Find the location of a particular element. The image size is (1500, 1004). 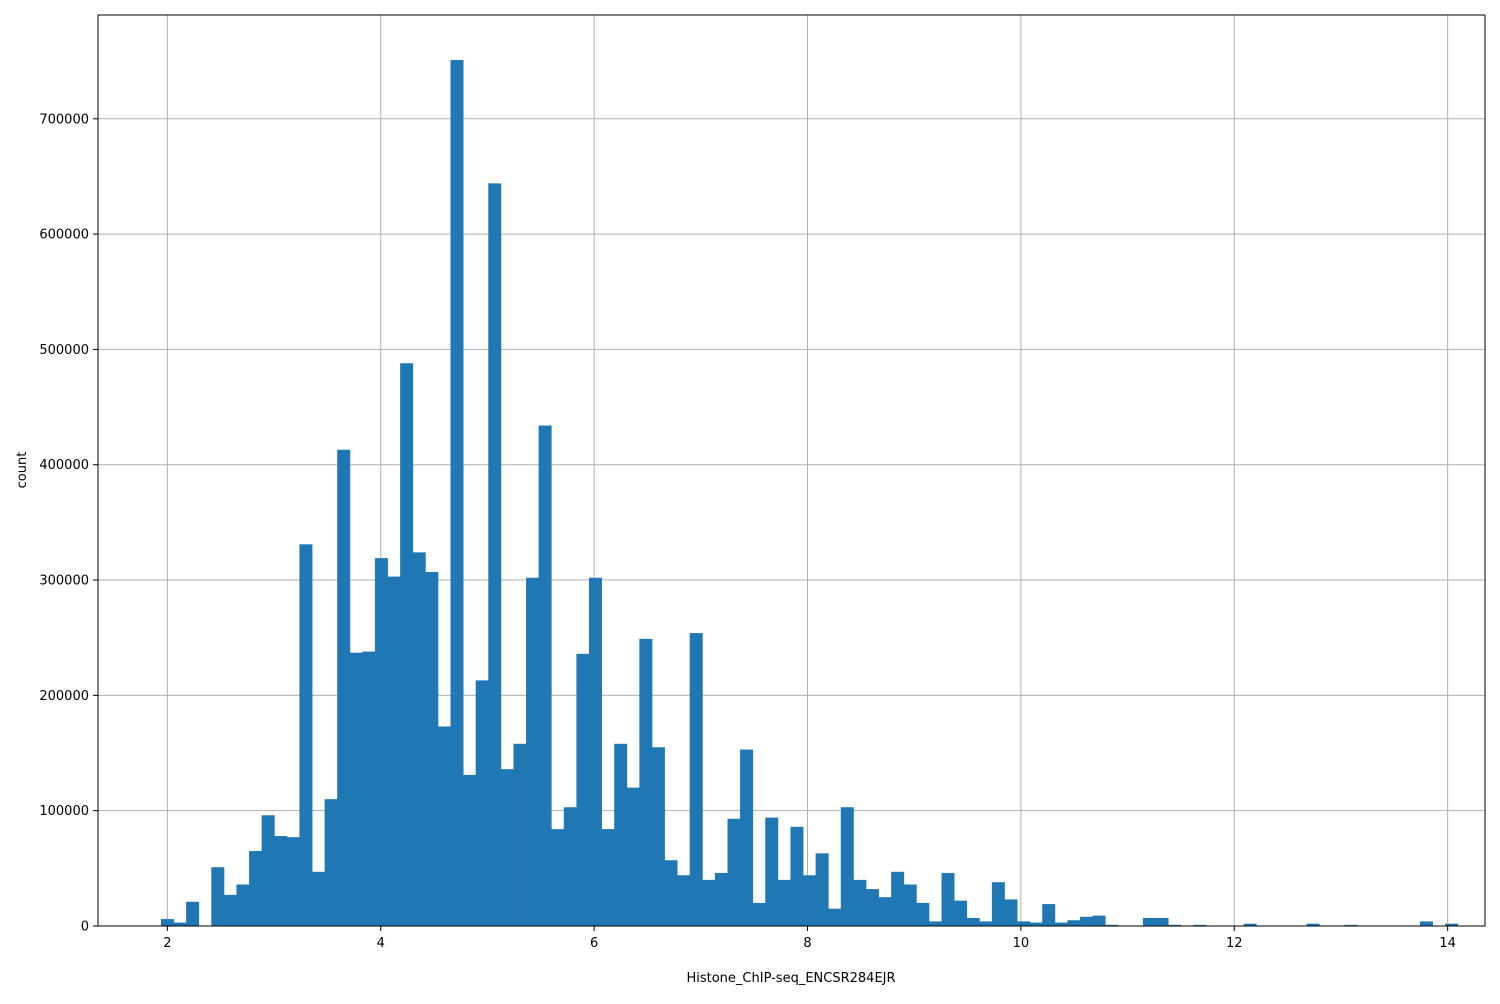

y-tick-label: 600000 is located at coordinates (64, 235).